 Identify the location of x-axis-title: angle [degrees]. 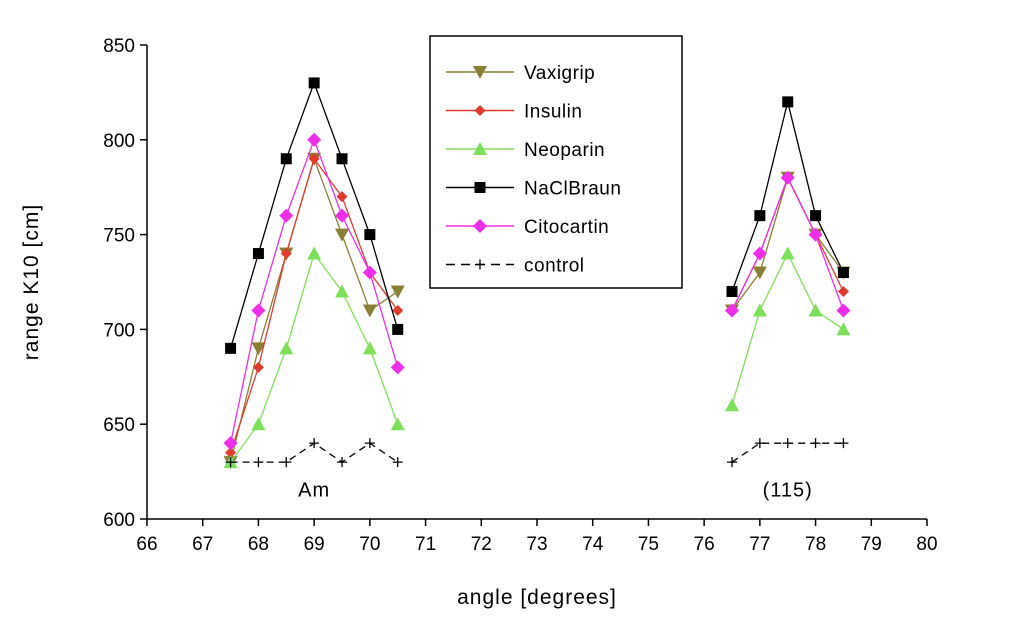
(537, 597).